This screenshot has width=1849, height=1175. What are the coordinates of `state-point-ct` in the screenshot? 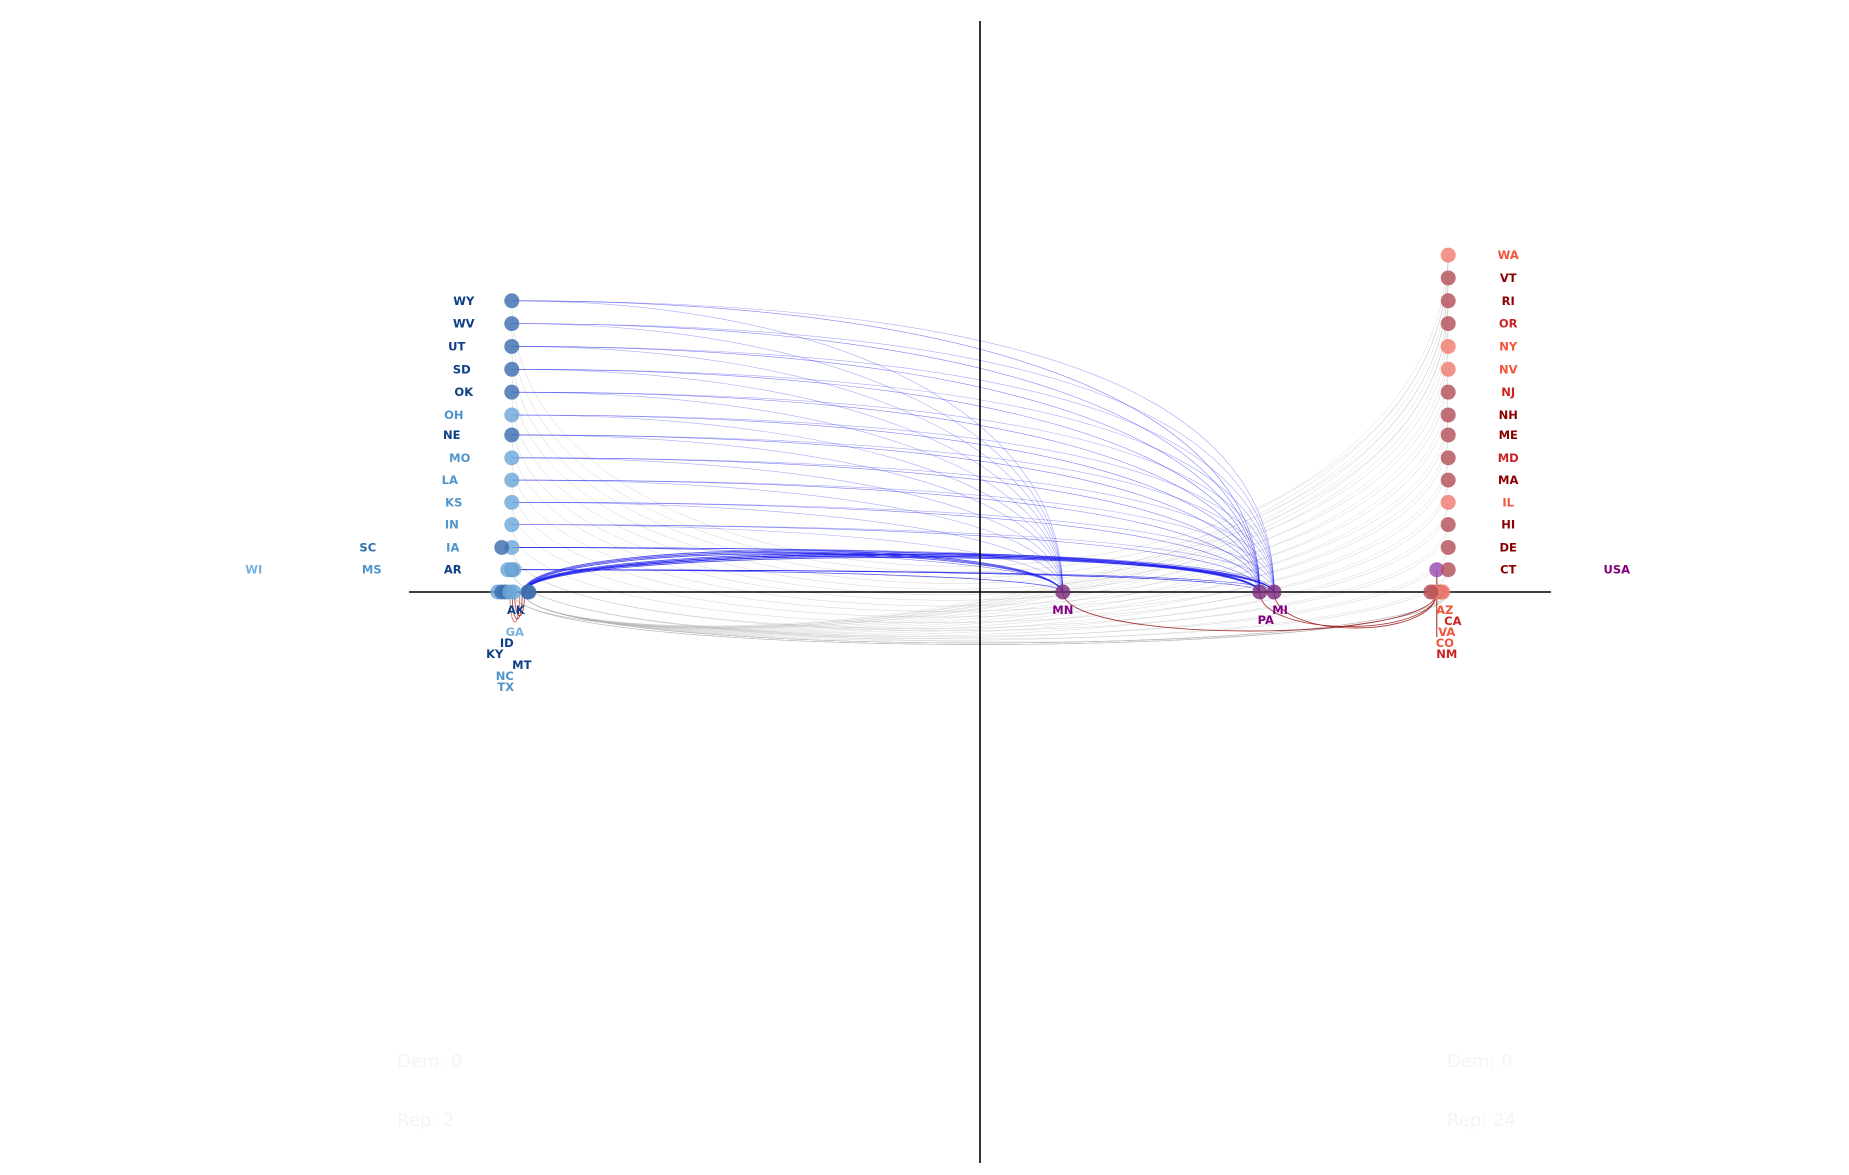 It's located at (1448, 570).